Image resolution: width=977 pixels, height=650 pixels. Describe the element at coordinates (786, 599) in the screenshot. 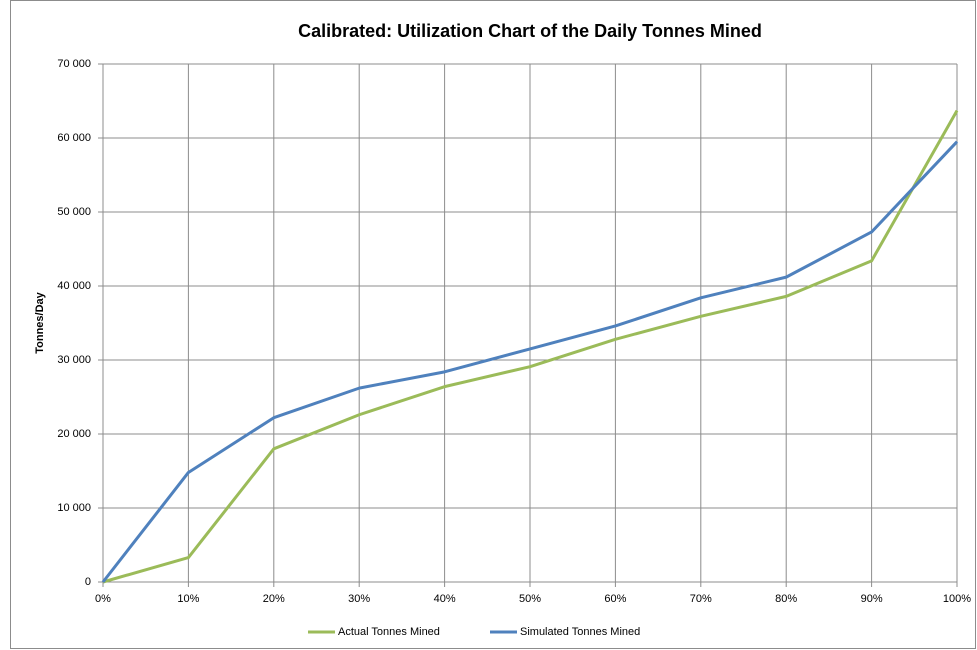

I see `x-tick-label: 80%` at that location.